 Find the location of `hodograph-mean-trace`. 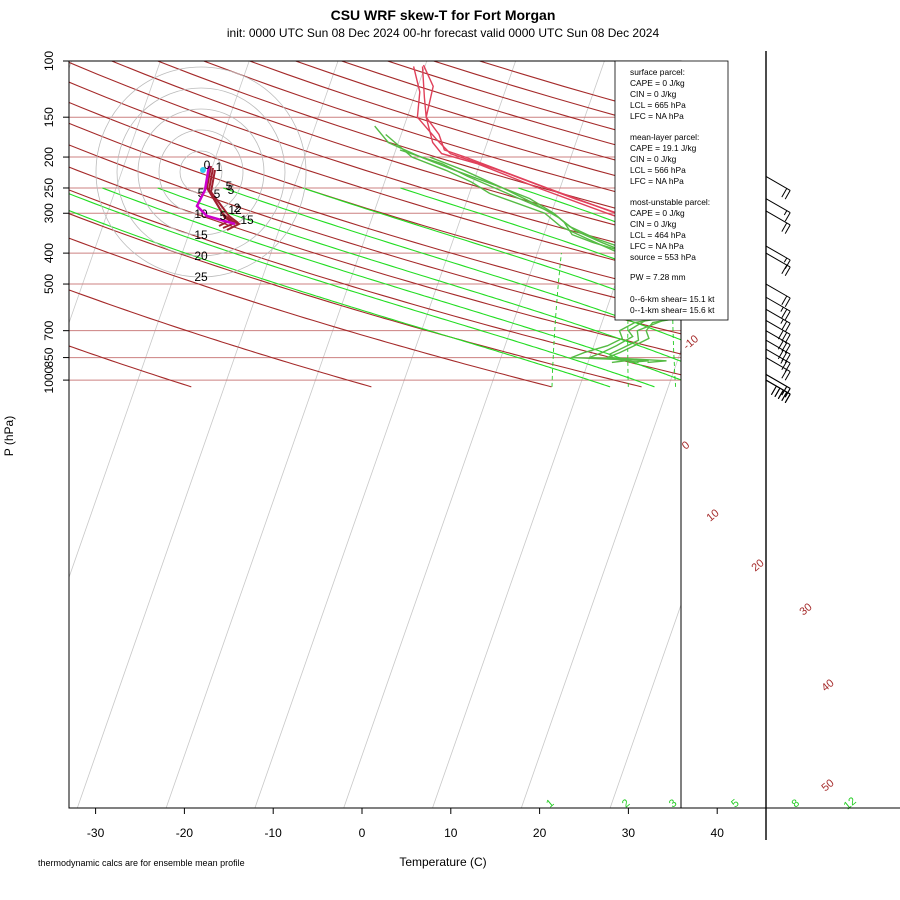

hodograph-mean-trace is located at coordinates (215, 195).